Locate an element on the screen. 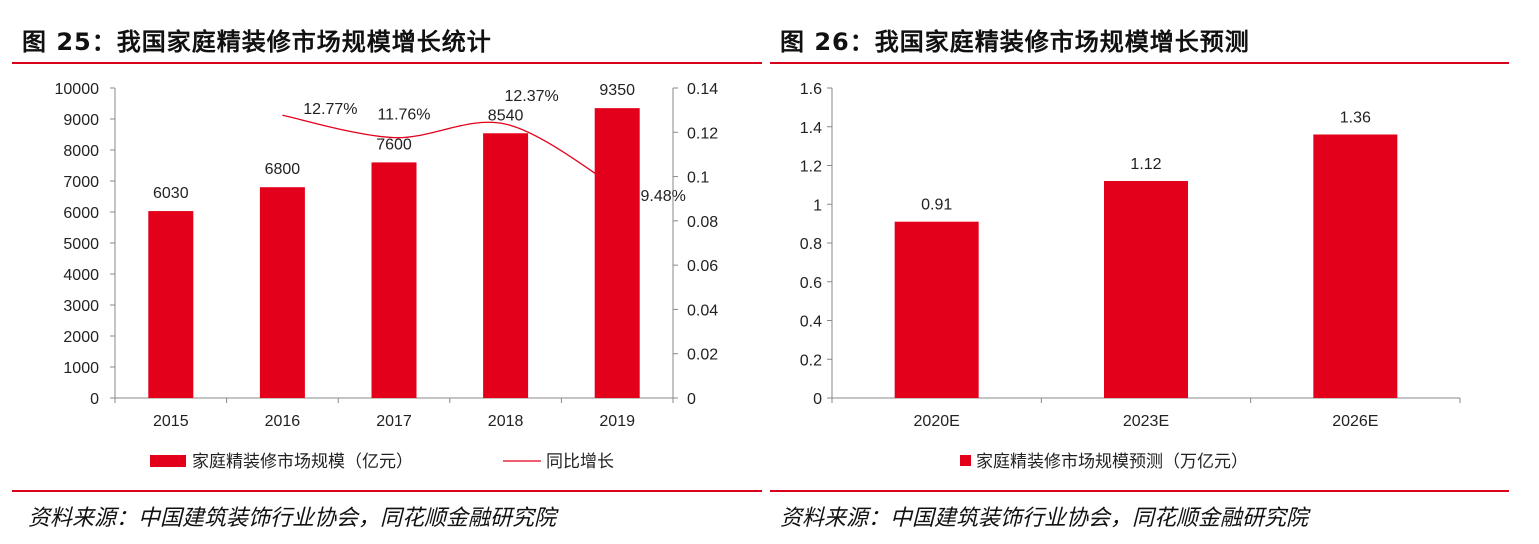 This screenshot has width=1539, height=544. y-tick-label: 1.4 is located at coordinates (811, 128).